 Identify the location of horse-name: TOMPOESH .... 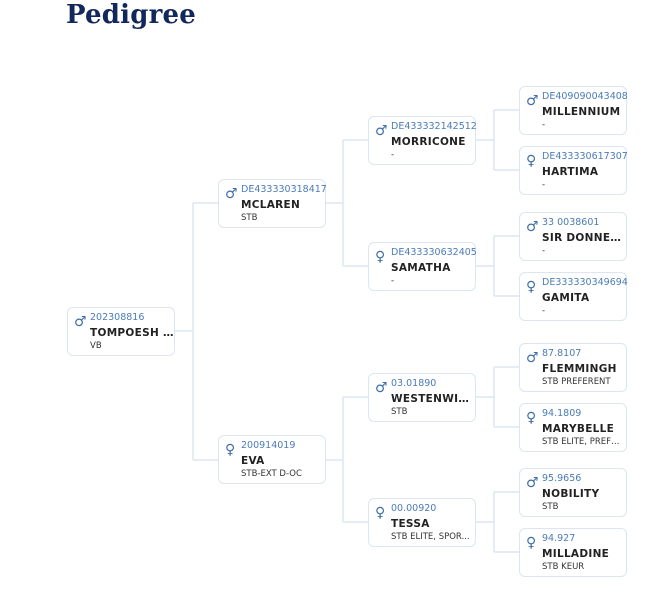
(132, 333).